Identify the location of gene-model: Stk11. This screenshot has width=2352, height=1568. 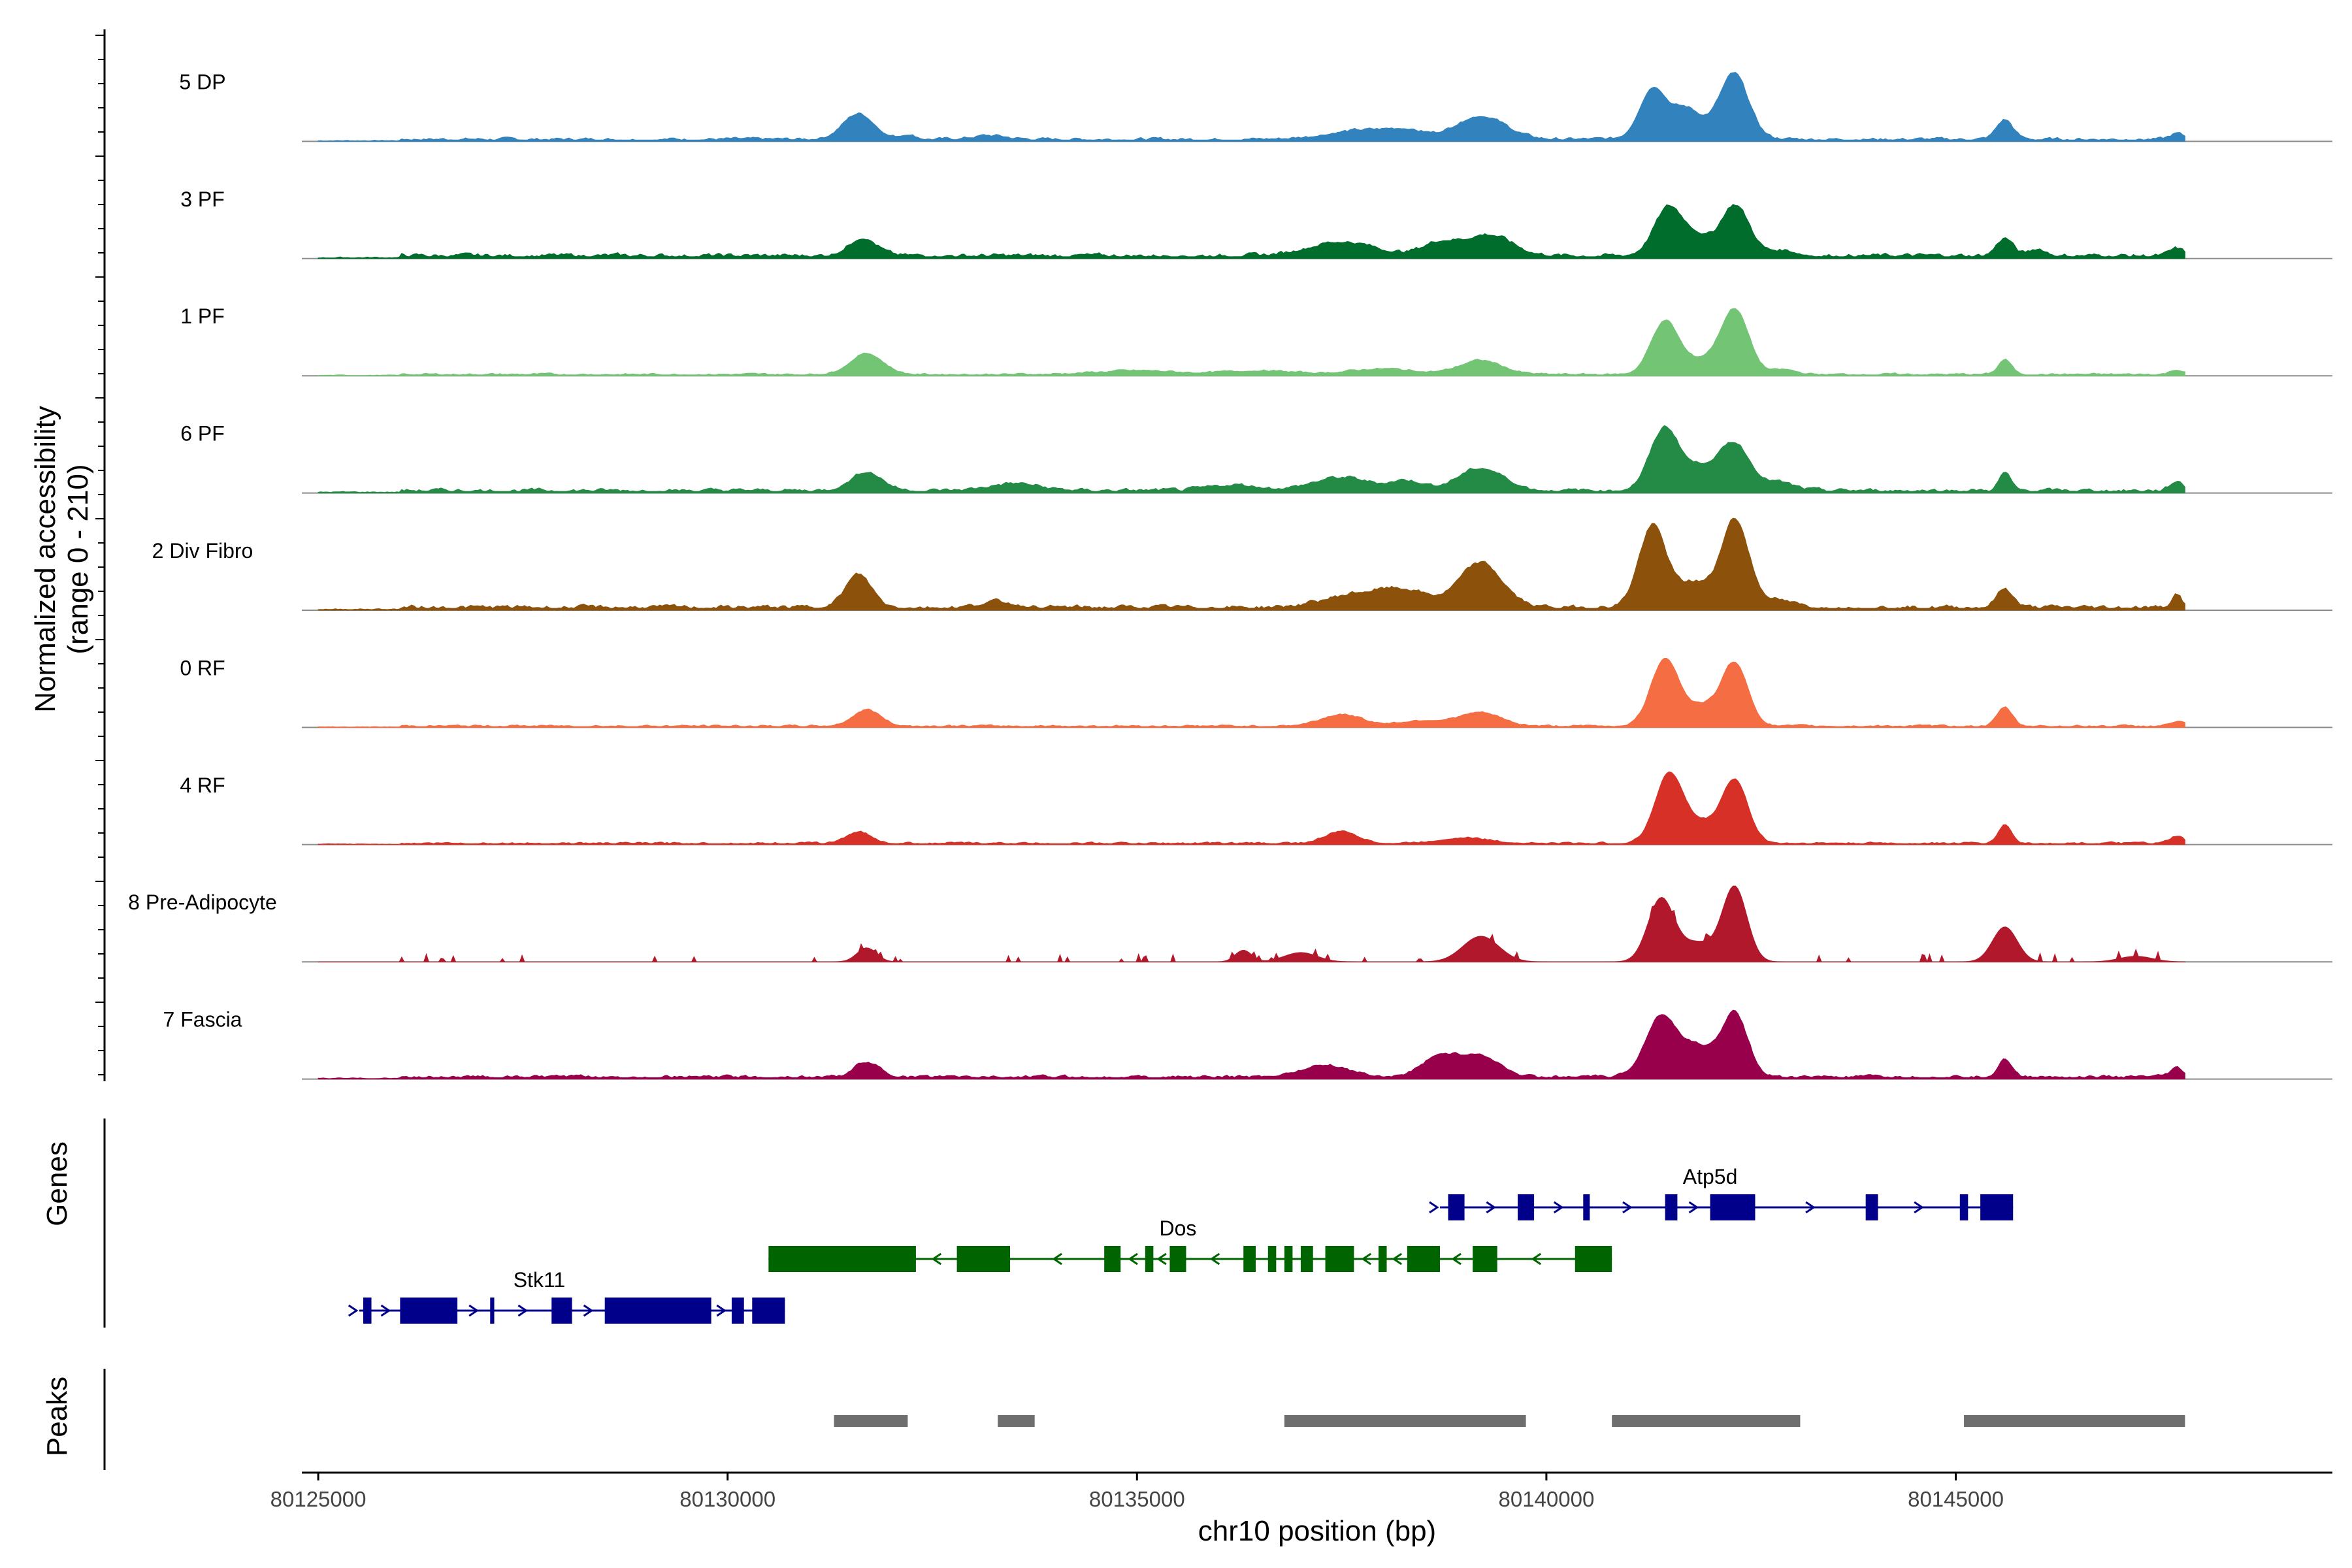
(566, 1296).